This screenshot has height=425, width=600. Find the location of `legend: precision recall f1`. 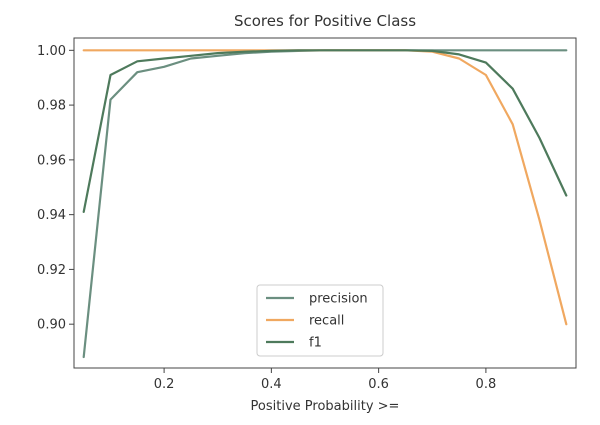

legend: precision recall f1 is located at coordinates (320, 320).